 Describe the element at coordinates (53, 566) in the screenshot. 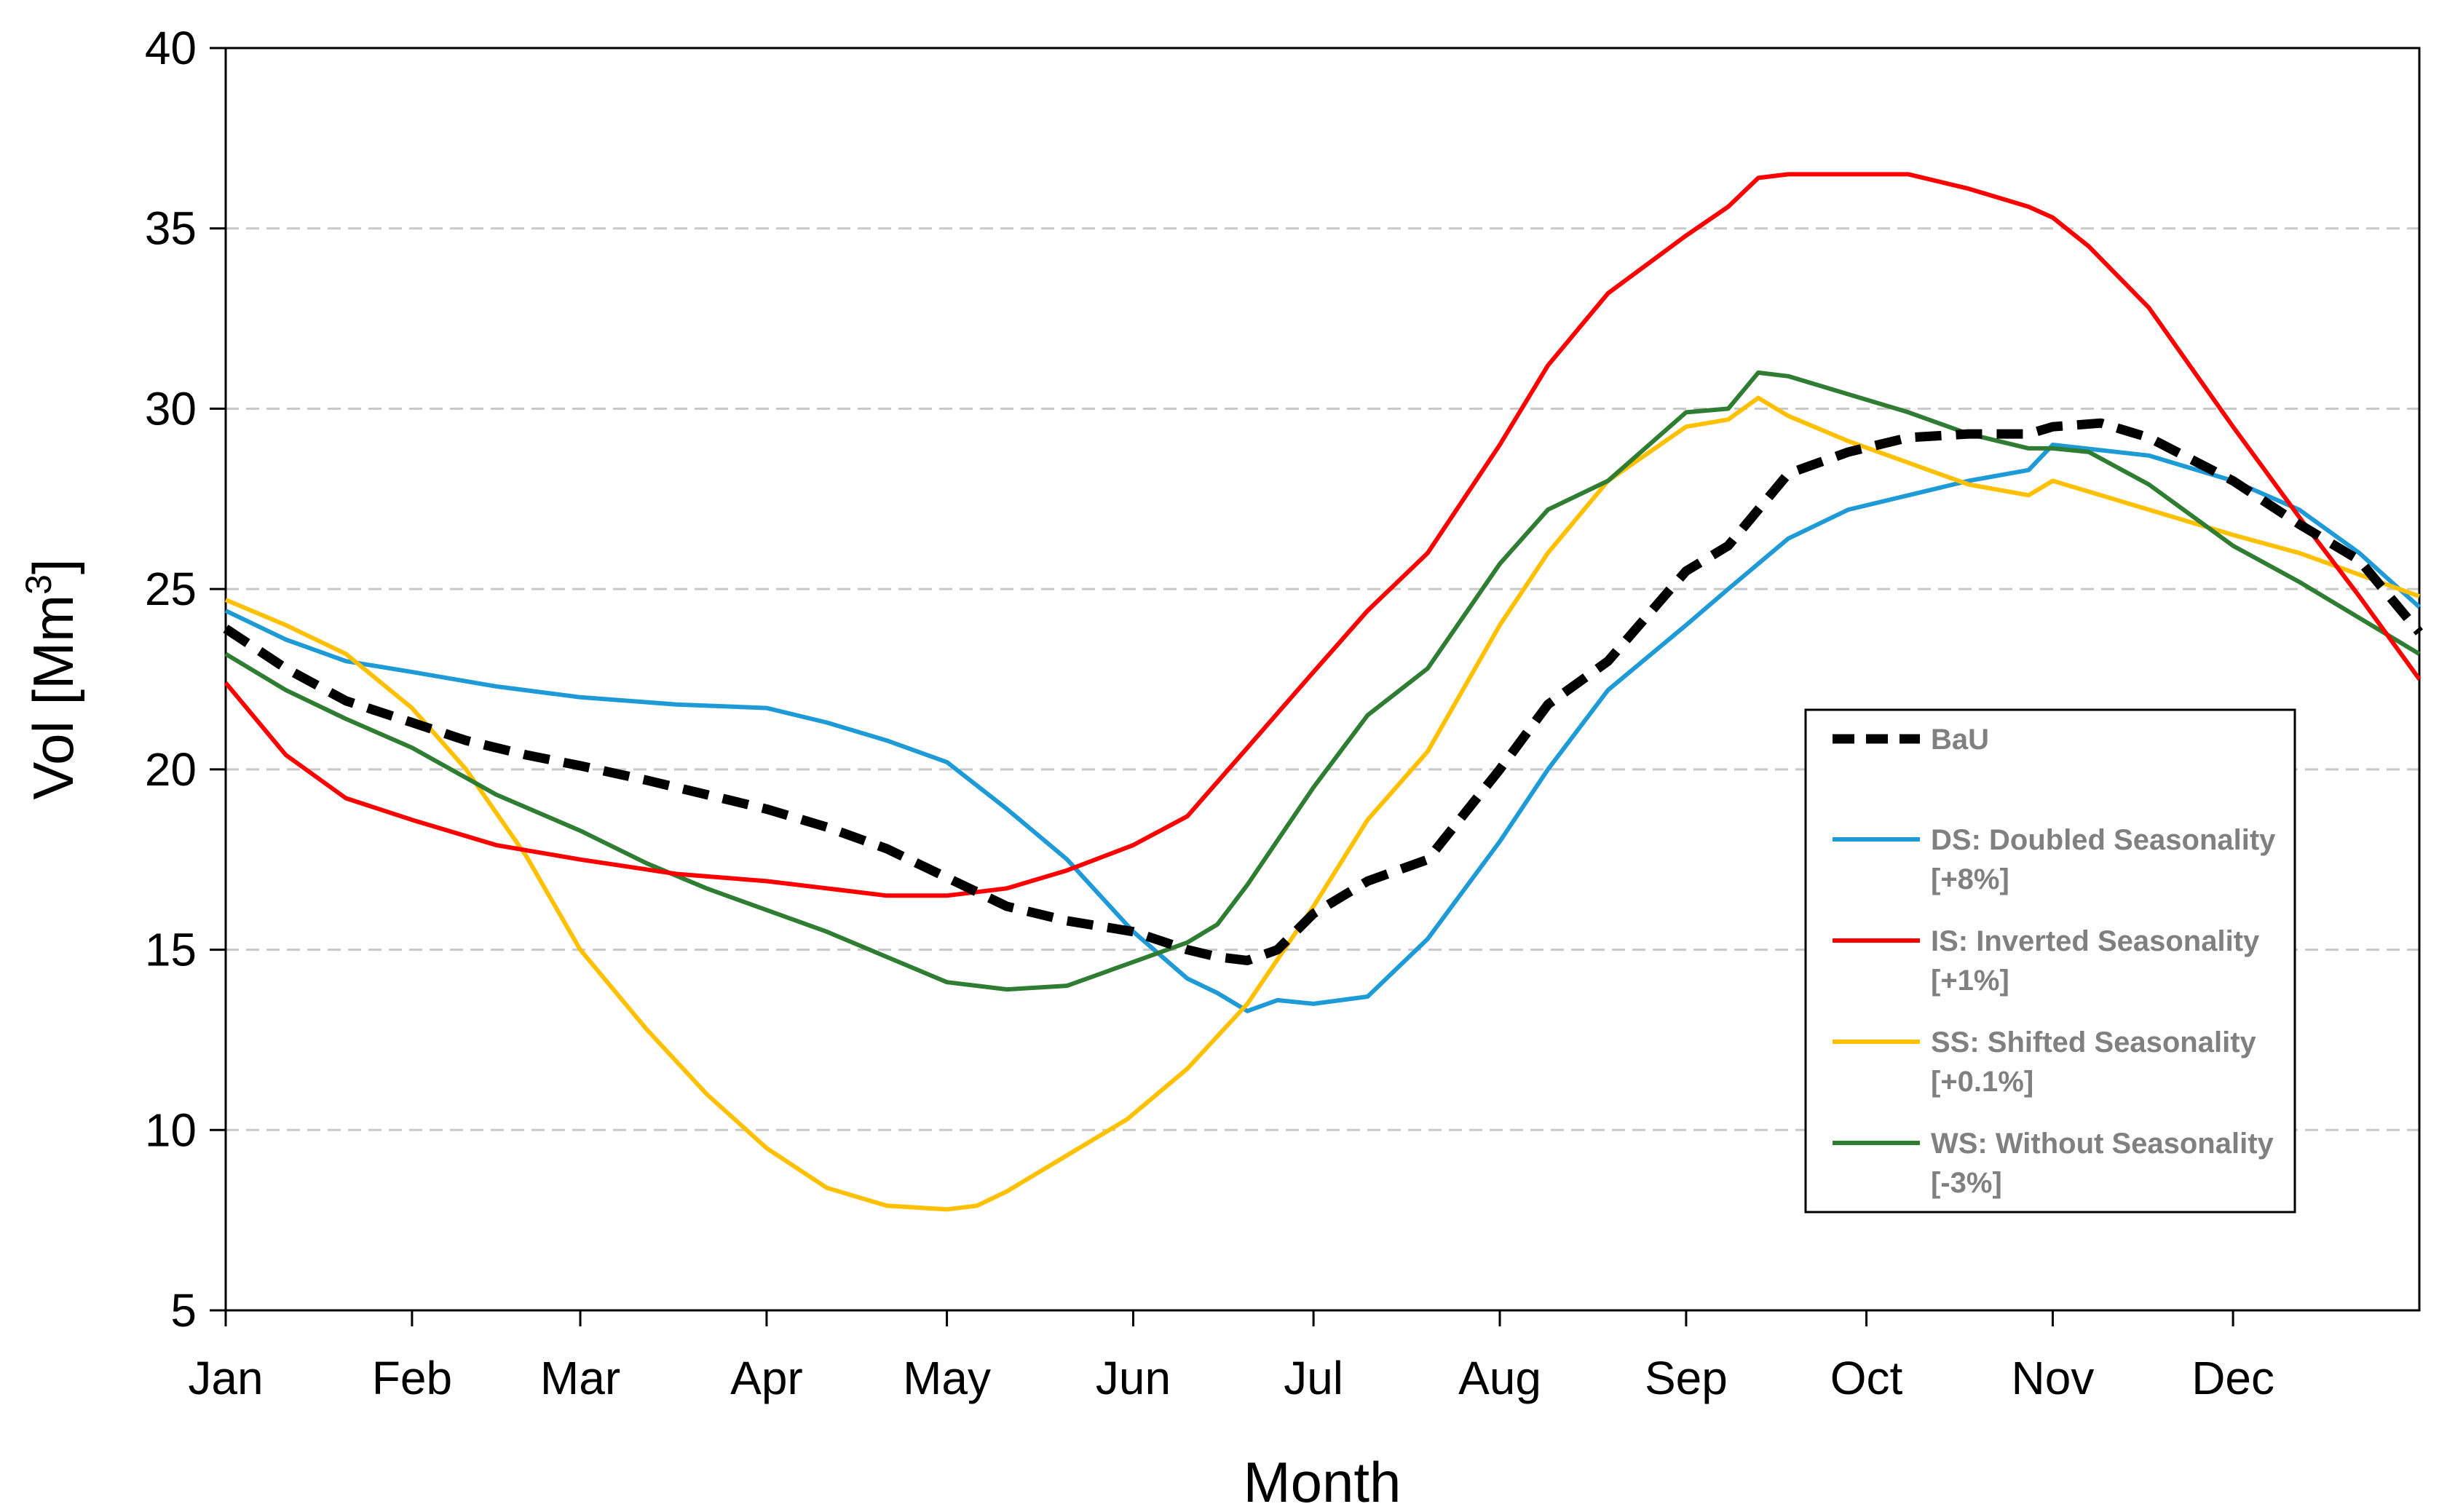

I see `y-axis-title-end: ]` at that location.